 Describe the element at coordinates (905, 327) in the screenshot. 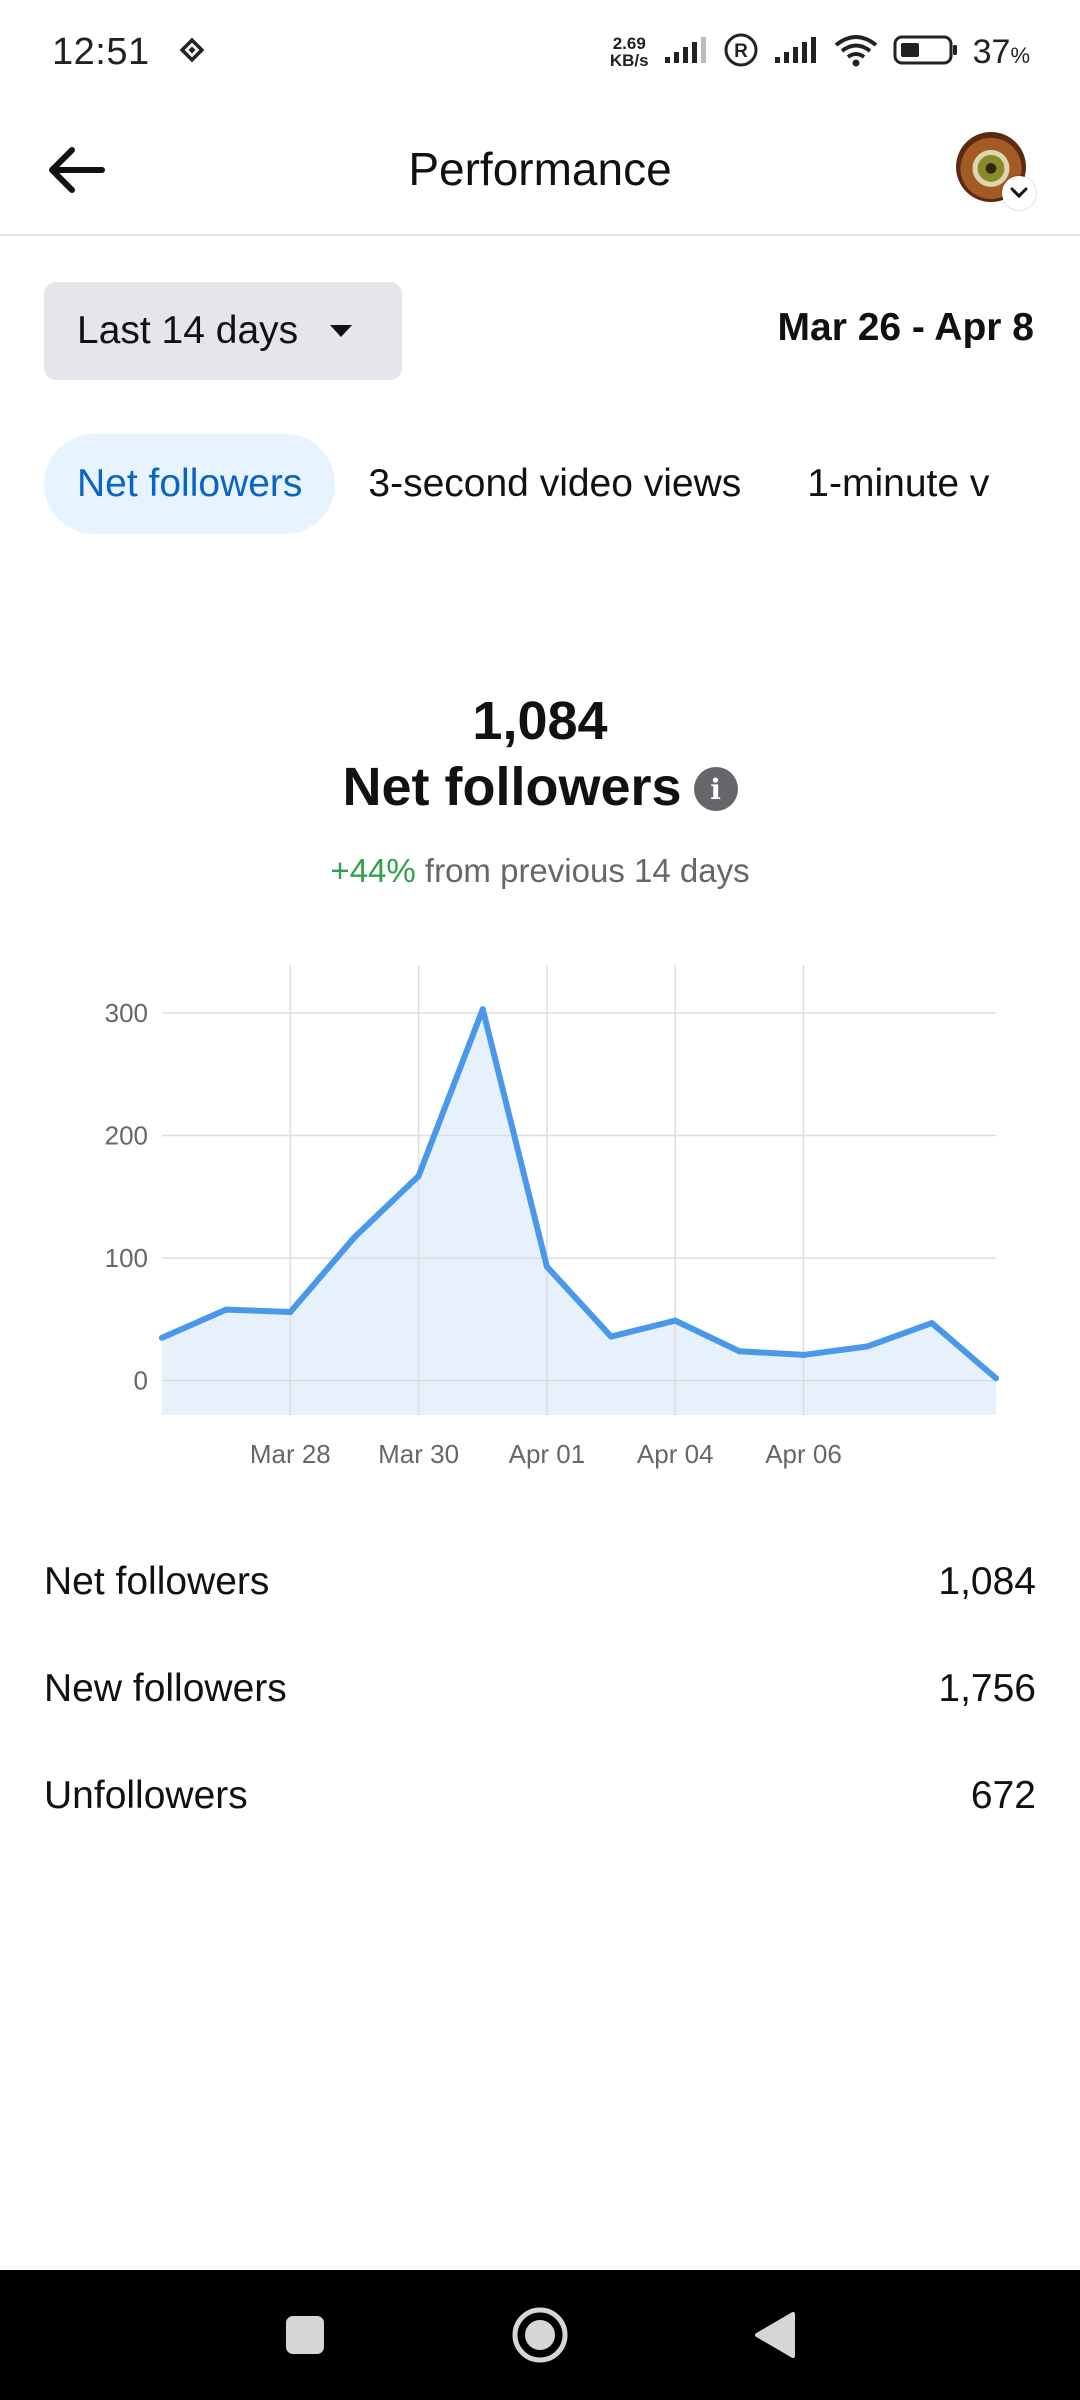

I see `date-range-text: Mar 26 - Apr 8` at that location.